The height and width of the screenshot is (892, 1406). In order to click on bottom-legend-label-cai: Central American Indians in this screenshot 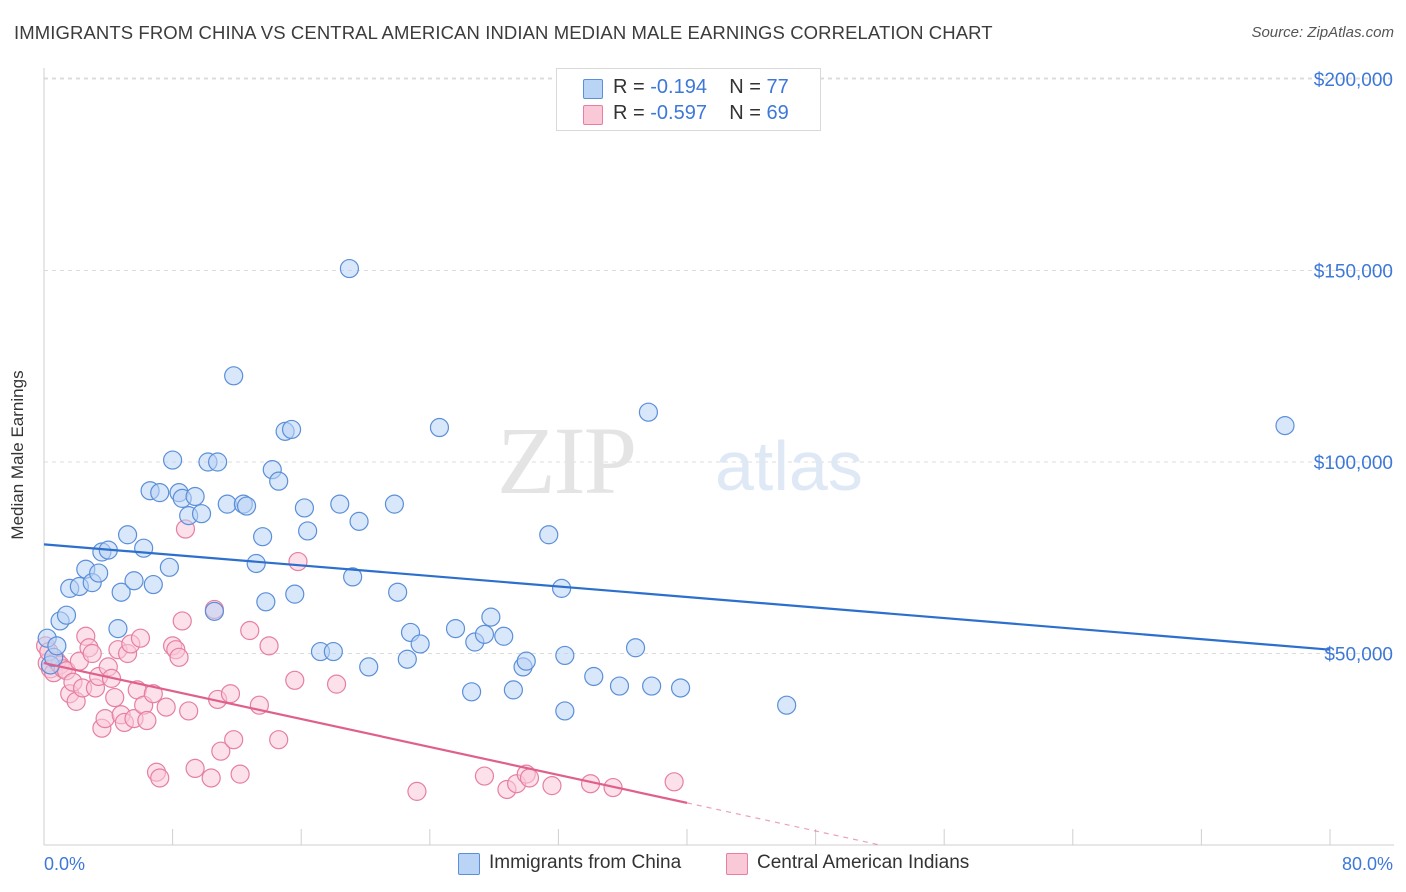, I will do `click(863, 862)`.